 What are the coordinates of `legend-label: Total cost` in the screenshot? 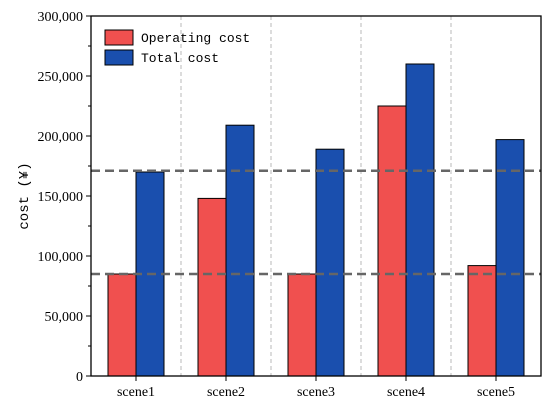 It's located at (180, 58).